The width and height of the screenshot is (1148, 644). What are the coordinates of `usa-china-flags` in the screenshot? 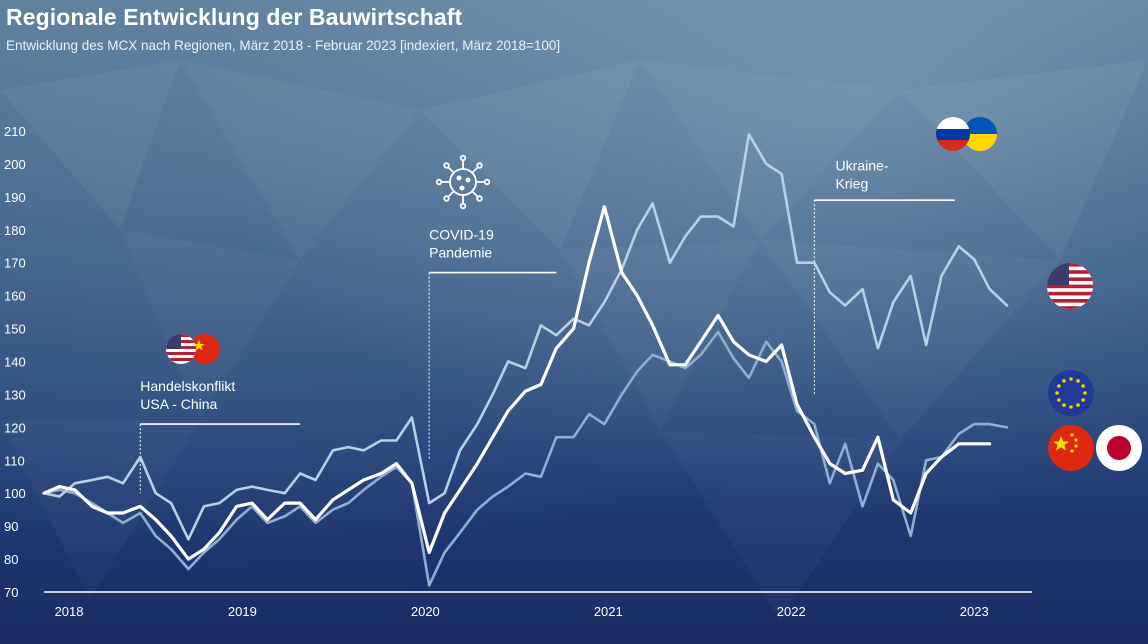 It's located at (193, 349).